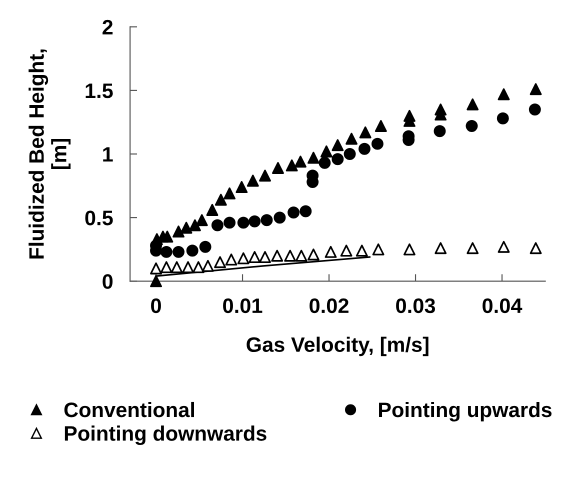  What do you see at coordinates (329, 306) in the screenshot?
I see `x-tick-label: 0.02` at bounding box center [329, 306].